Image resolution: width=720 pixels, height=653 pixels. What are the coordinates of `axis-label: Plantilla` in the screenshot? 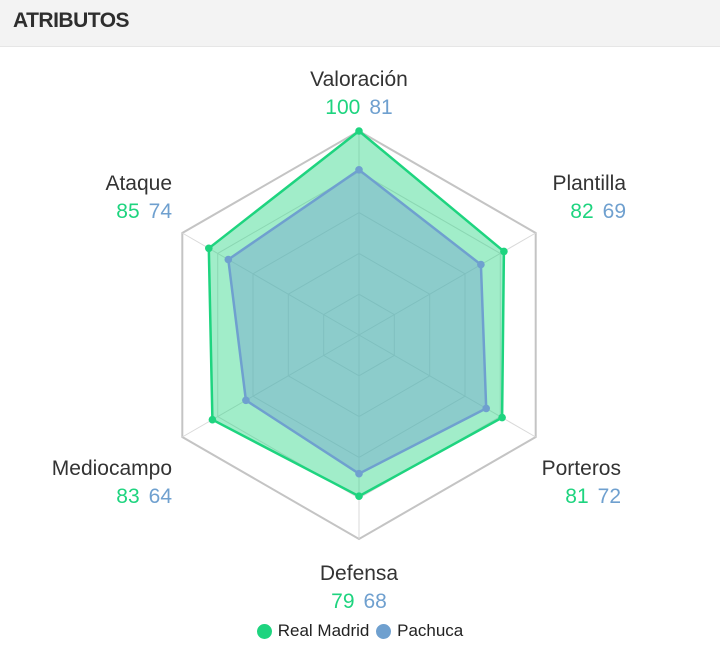 It's located at (589, 183).